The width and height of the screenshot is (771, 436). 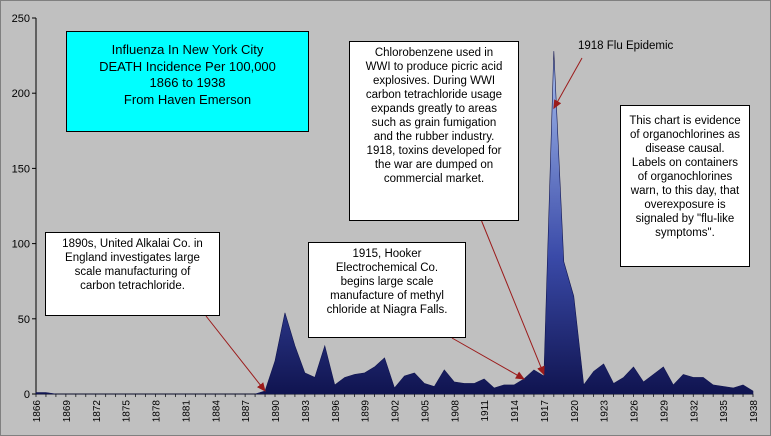 What do you see at coordinates (434, 53) in the screenshot?
I see `annotation-line: Chlorobenzene used in` at bounding box center [434, 53].